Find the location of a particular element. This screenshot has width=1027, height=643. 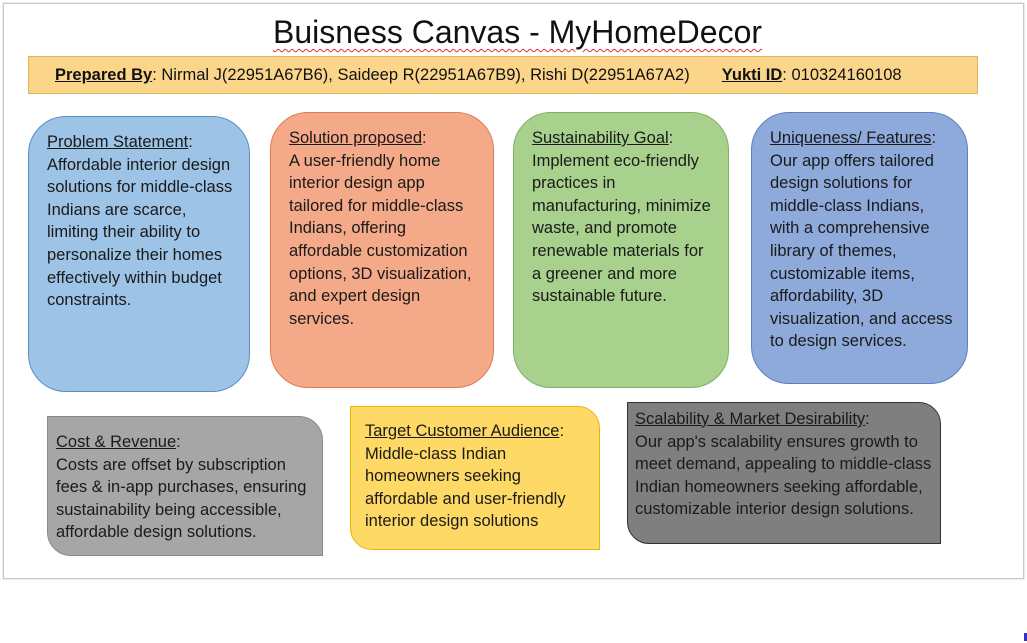

solution-proposed-heading: Solution proposed is located at coordinates (356, 138).